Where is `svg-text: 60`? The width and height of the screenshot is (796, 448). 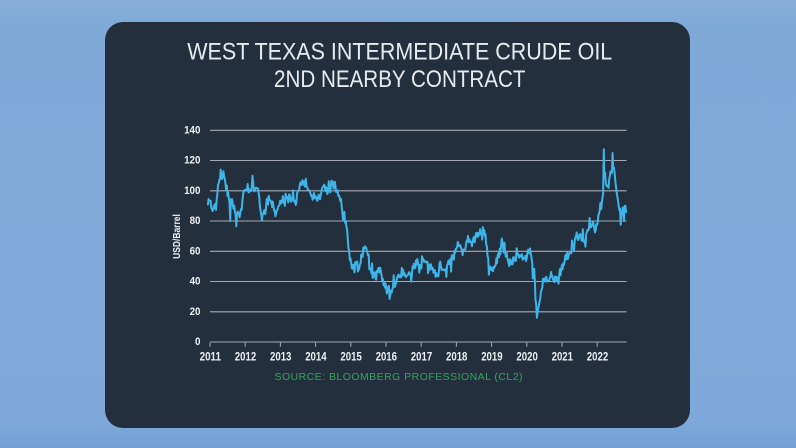 svg-text: 60 is located at coordinates (195, 252).